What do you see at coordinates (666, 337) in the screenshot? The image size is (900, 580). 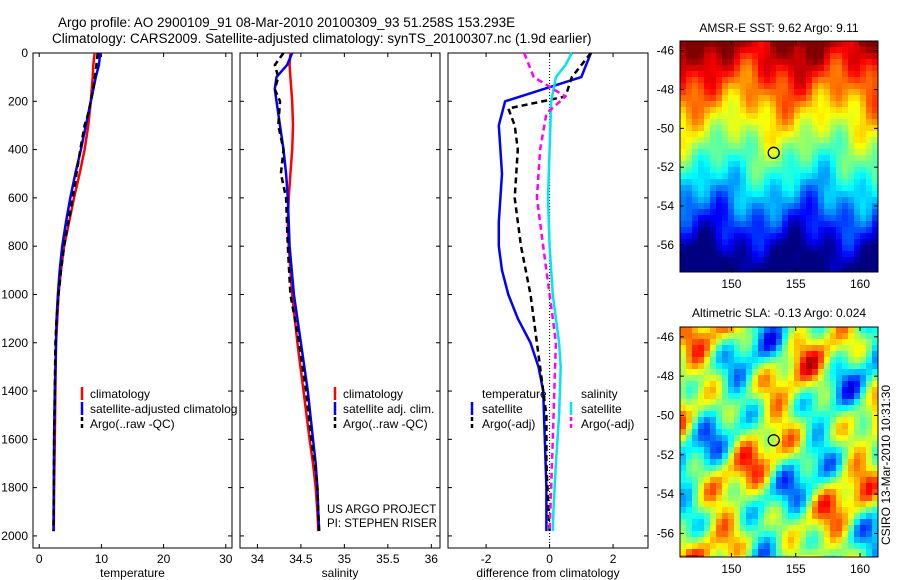 I see `map-ytick-label: -46` at bounding box center [666, 337].